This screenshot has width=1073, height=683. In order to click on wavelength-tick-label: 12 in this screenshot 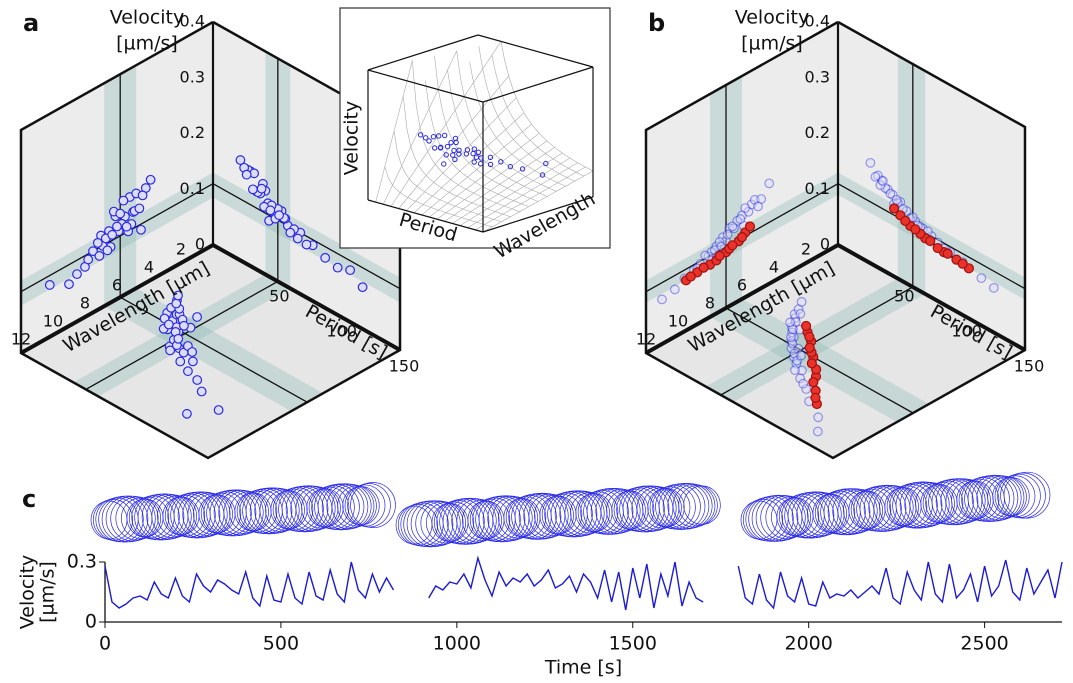, I will do `click(21, 339)`.